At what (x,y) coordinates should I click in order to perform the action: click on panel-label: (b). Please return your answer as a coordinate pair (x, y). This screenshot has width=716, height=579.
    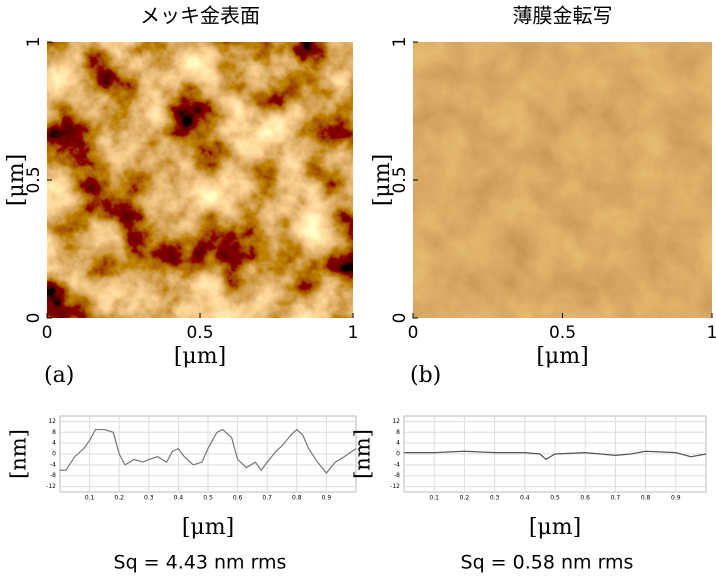
    Looking at the image, I should click on (425, 375).